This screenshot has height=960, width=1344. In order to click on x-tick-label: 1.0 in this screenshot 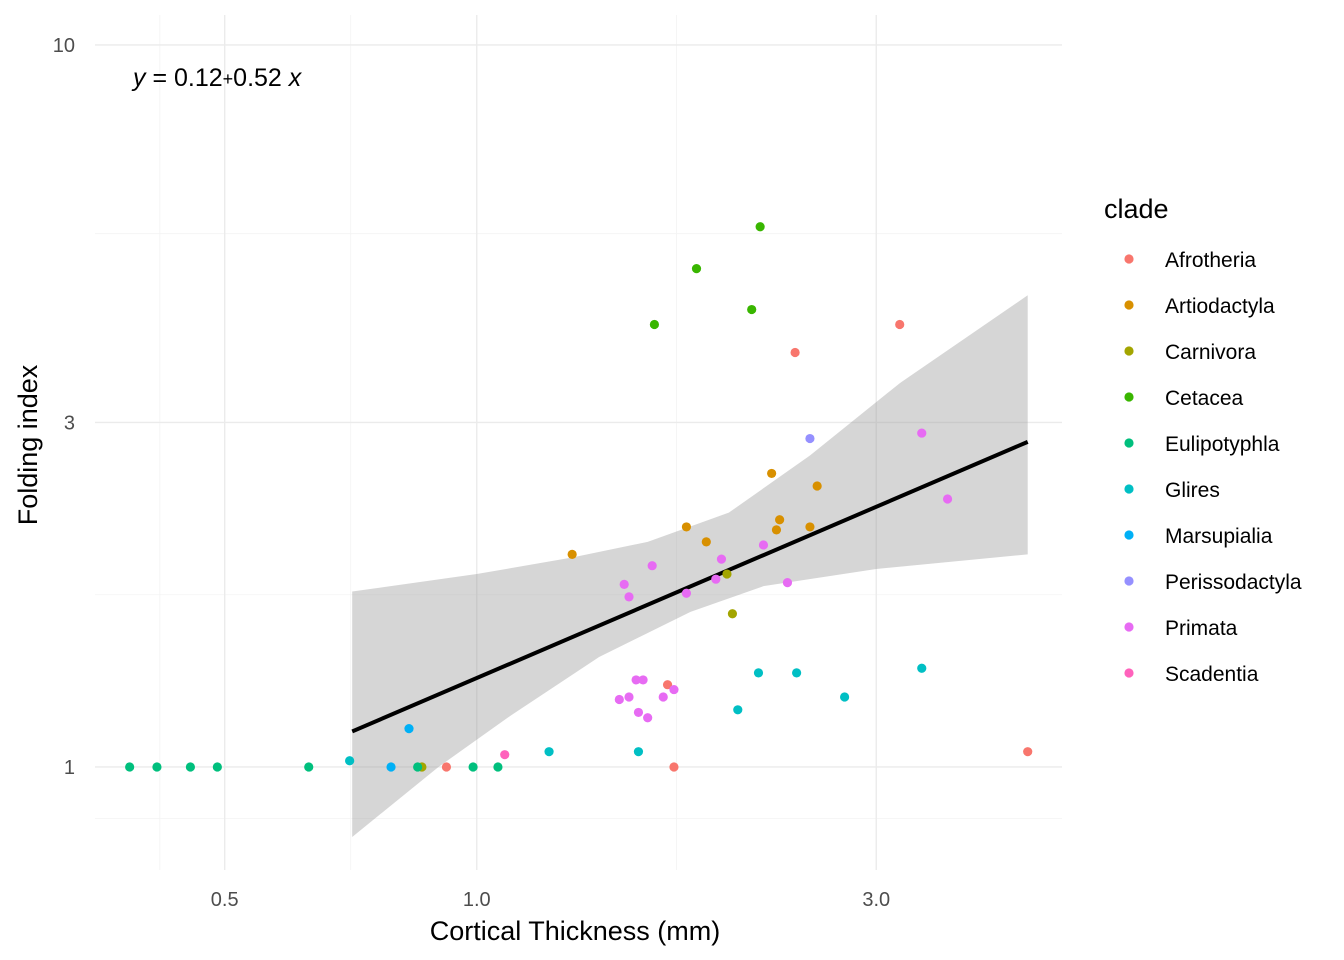, I will do `click(477, 900)`.